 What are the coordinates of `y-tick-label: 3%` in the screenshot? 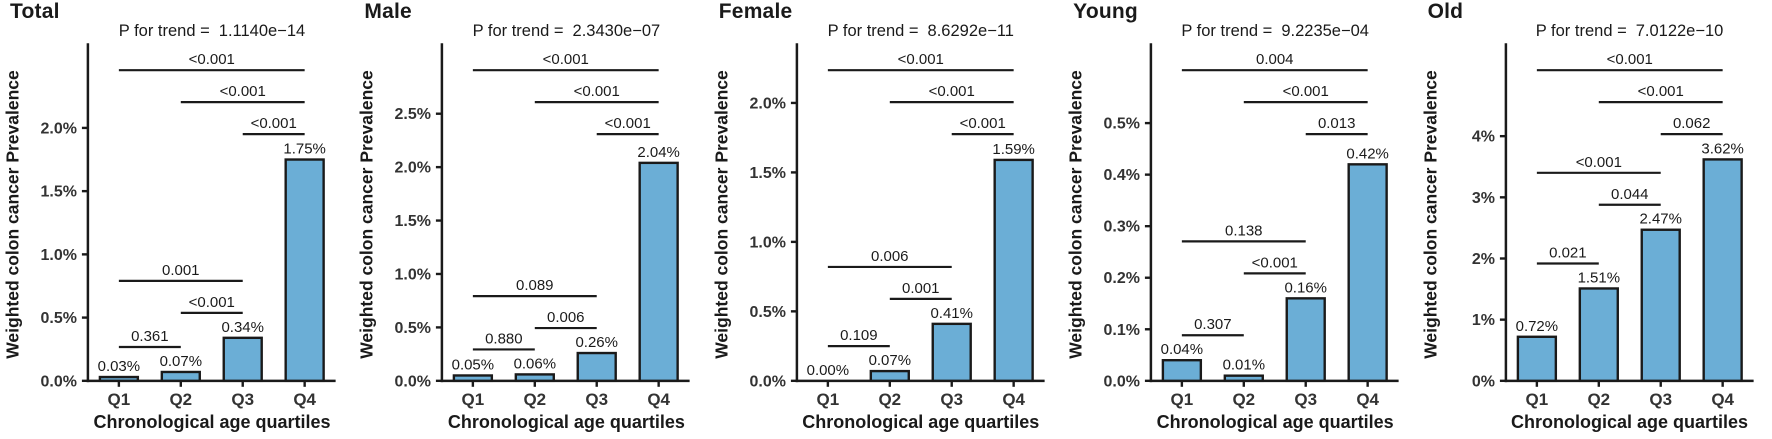 It's located at (1482, 198).